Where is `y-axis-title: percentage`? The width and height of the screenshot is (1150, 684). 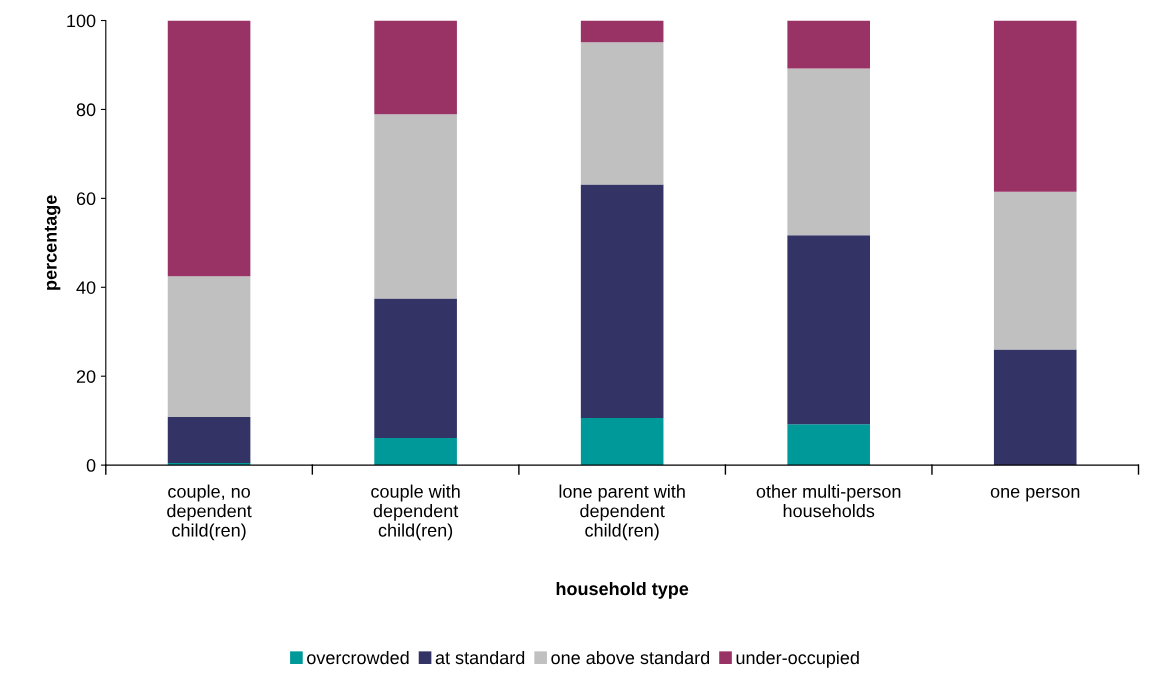
y-axis-title: percentage is located at coordinates (52, 242).